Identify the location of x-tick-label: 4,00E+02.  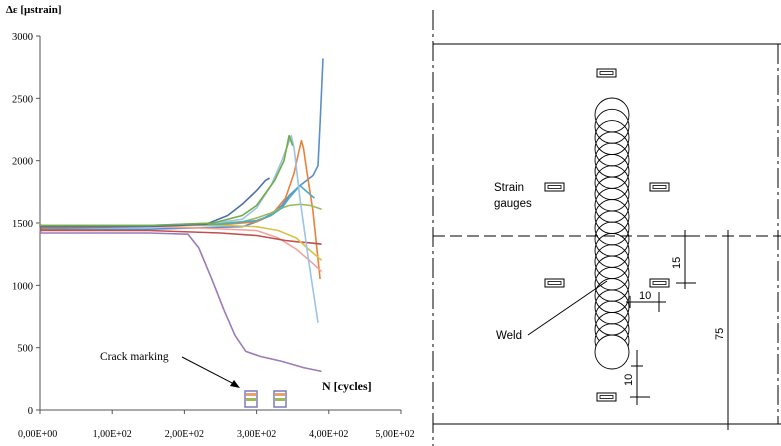
(328, 434).